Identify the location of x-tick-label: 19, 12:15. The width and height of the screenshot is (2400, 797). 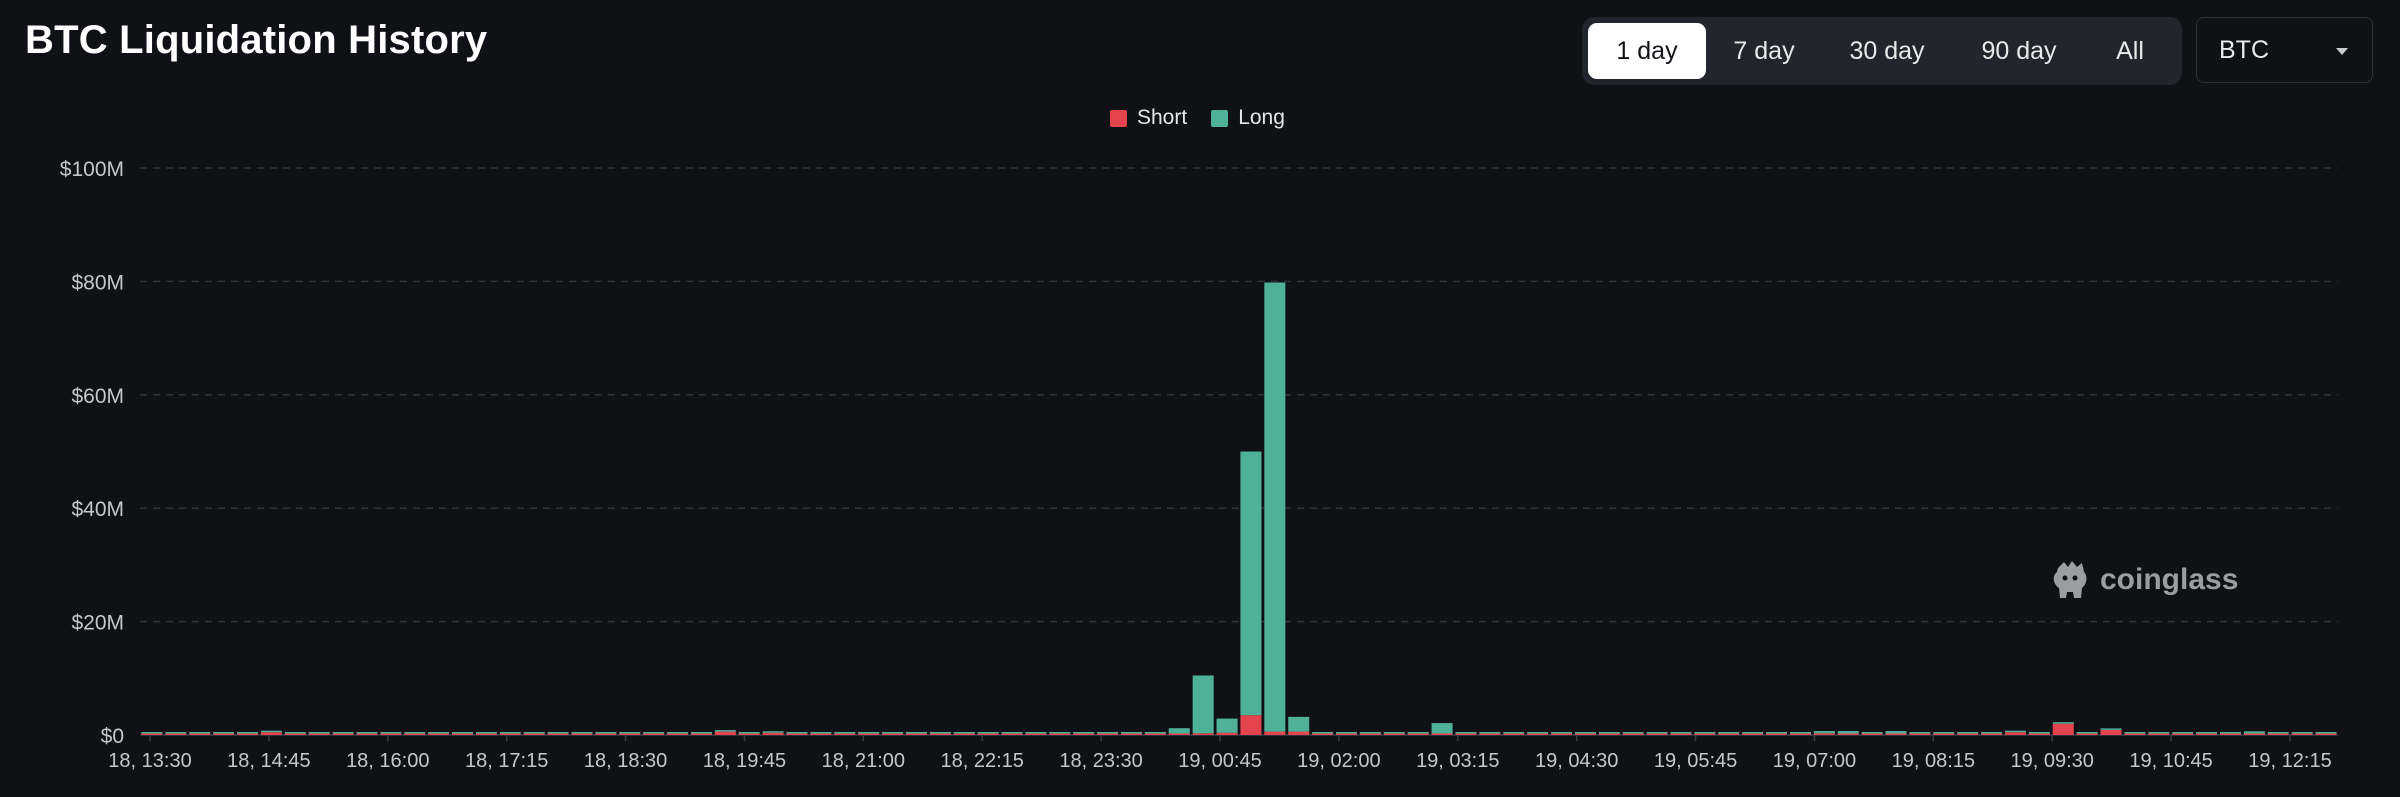
(2289, 761).